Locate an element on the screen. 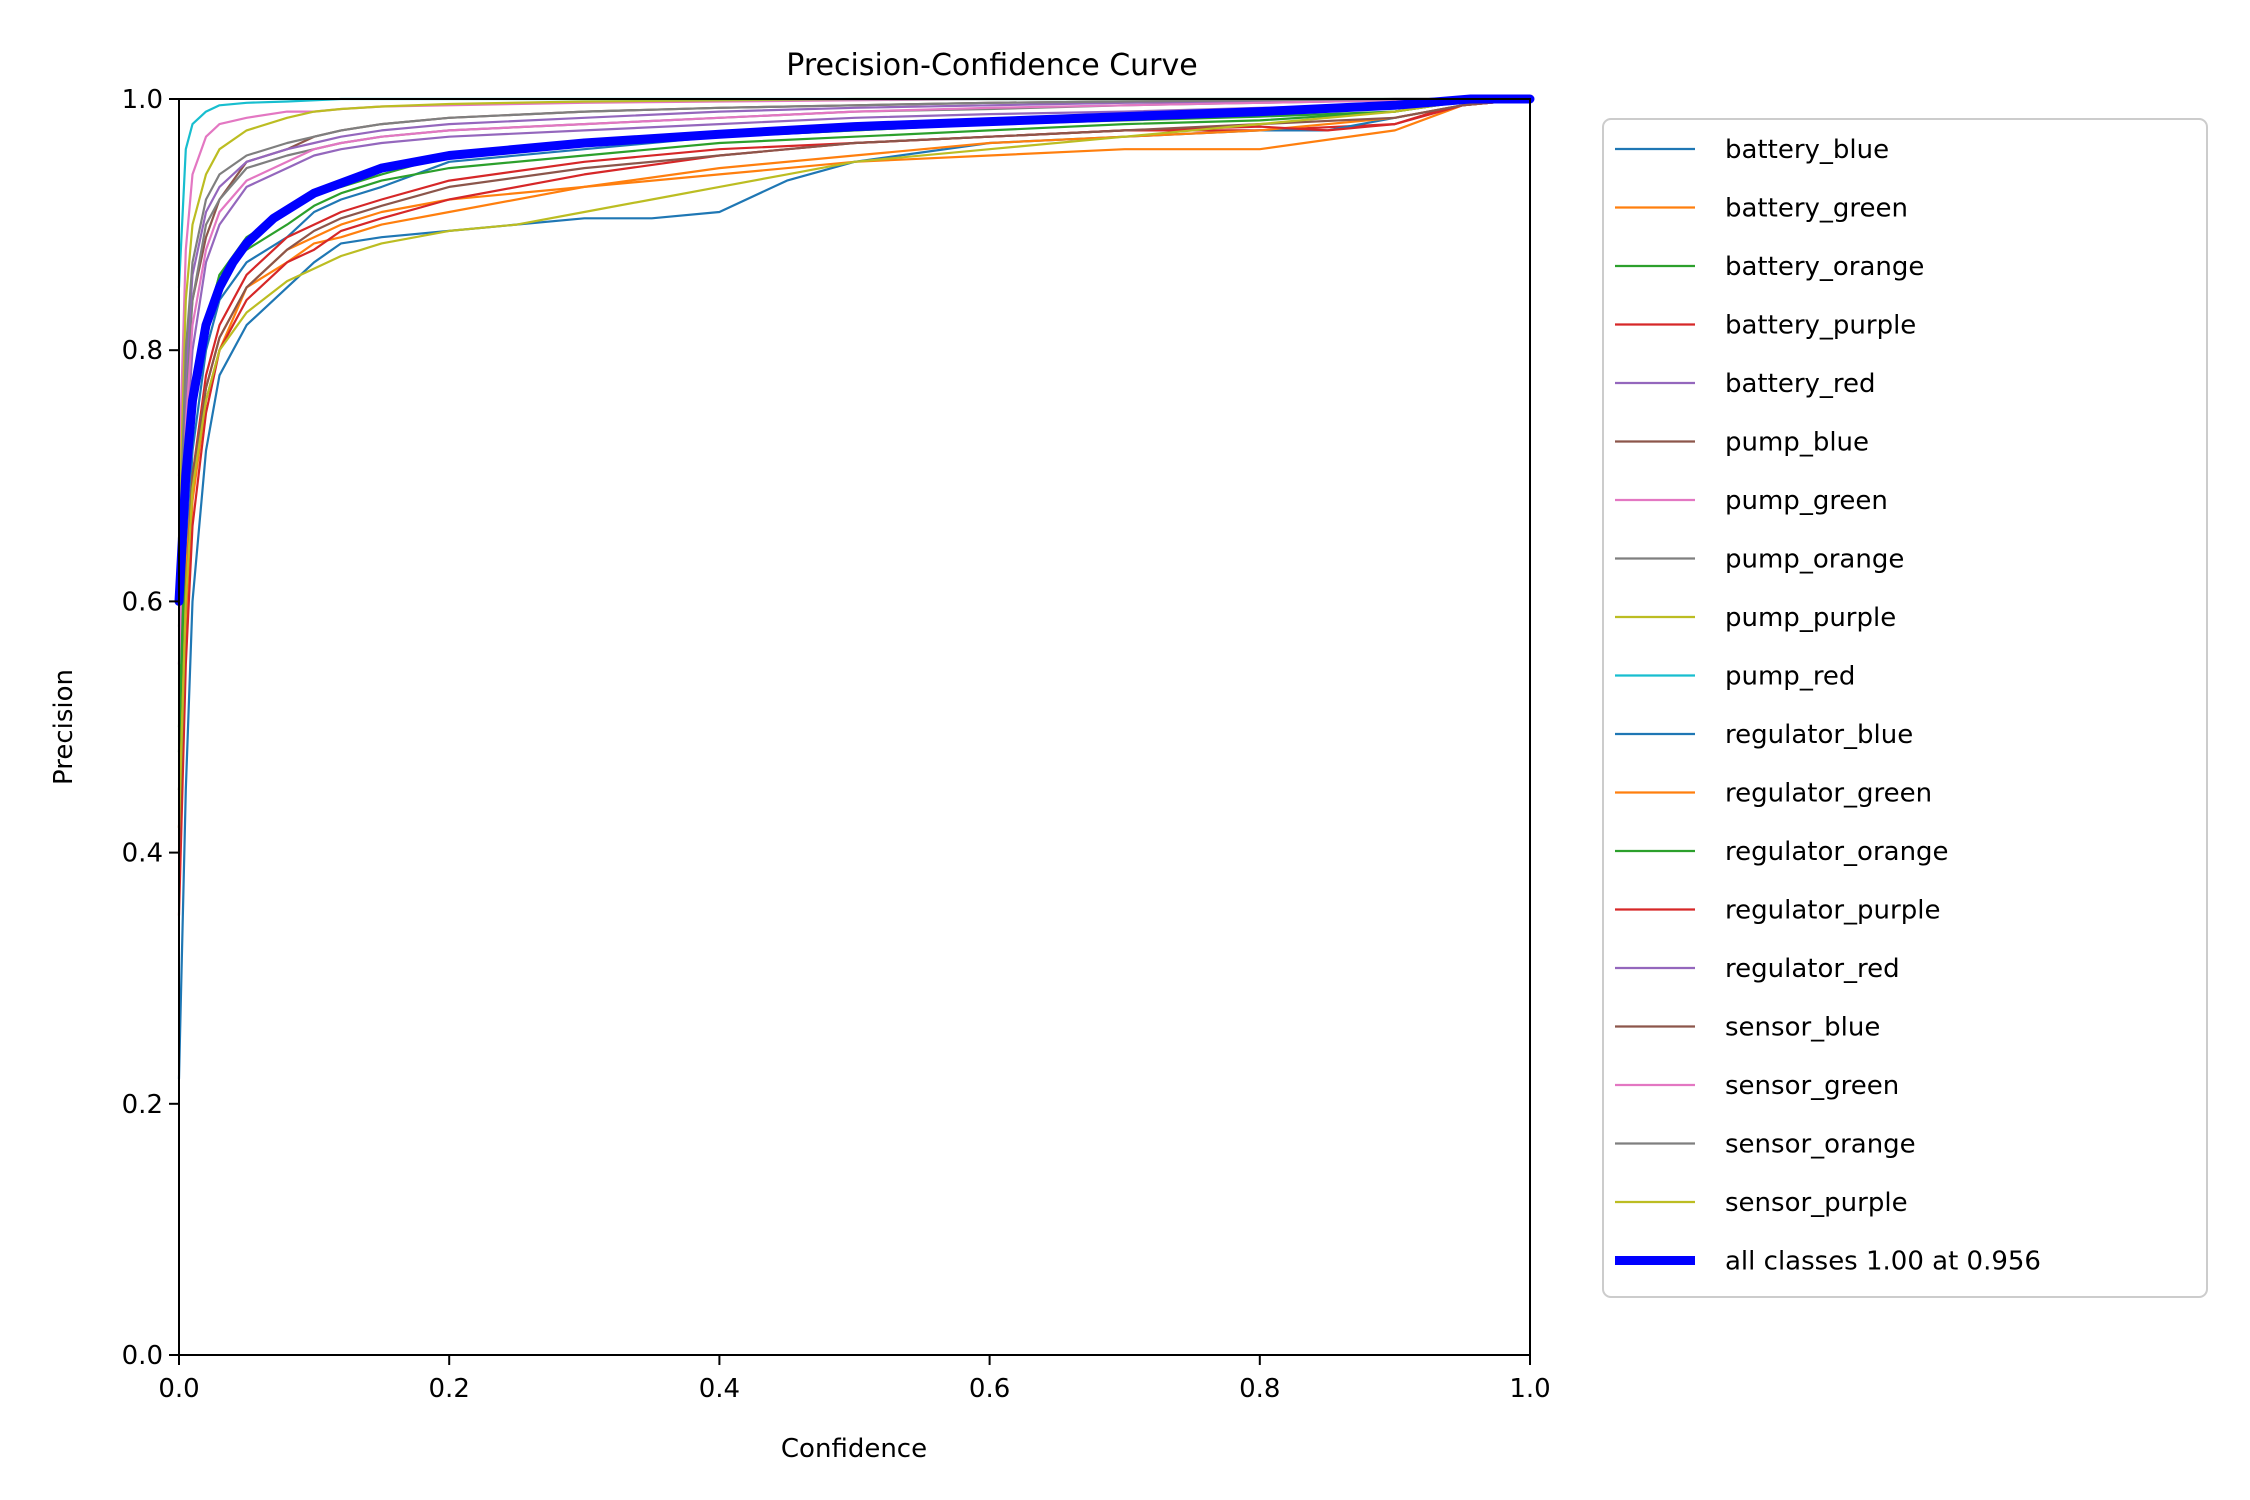 The image size is (2250, 1500). legend-label: pump_purple is located at coordinates (1810, 618).